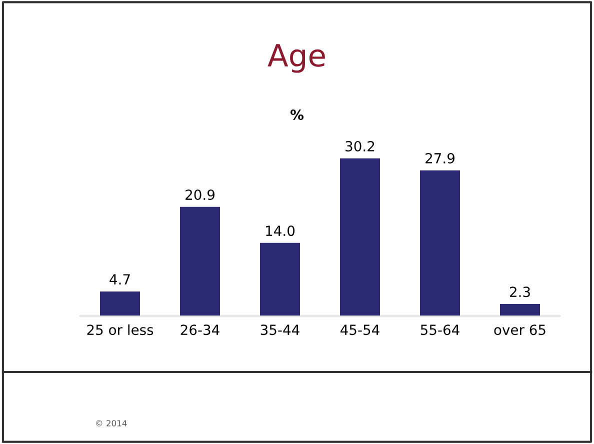 This screenshot has width=594, height=444. I want to click on data-label: 30.2, so click(360, 146).